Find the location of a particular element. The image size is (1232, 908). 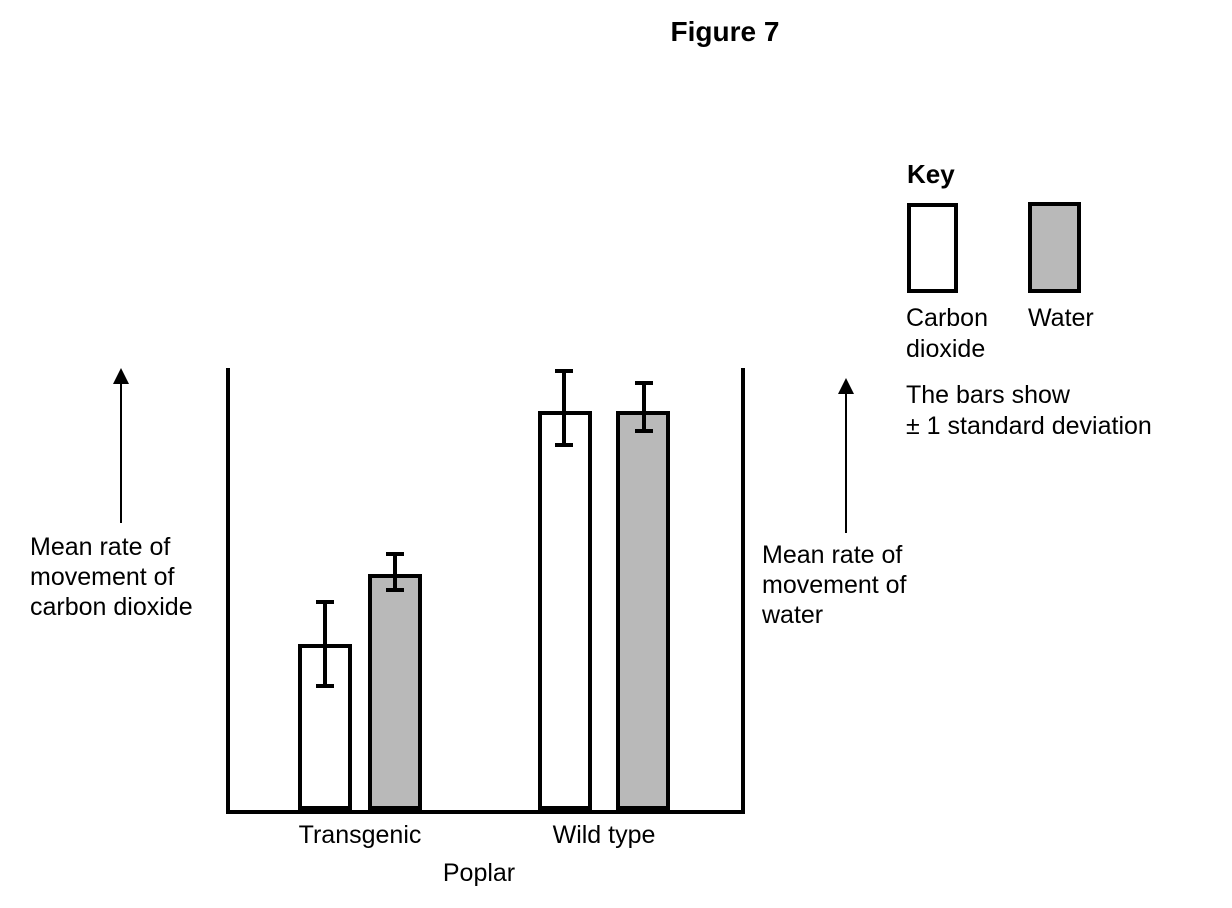

figure-title: Figure 7 is located at coordinates (725, 31).